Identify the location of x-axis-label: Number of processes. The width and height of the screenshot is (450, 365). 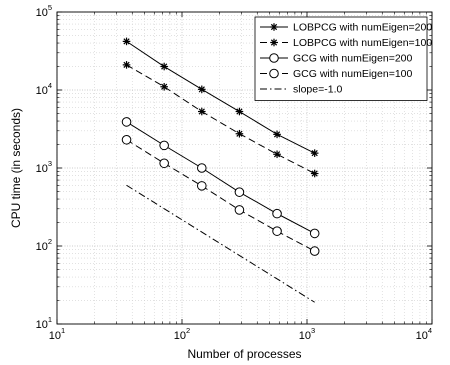
(244, 354).